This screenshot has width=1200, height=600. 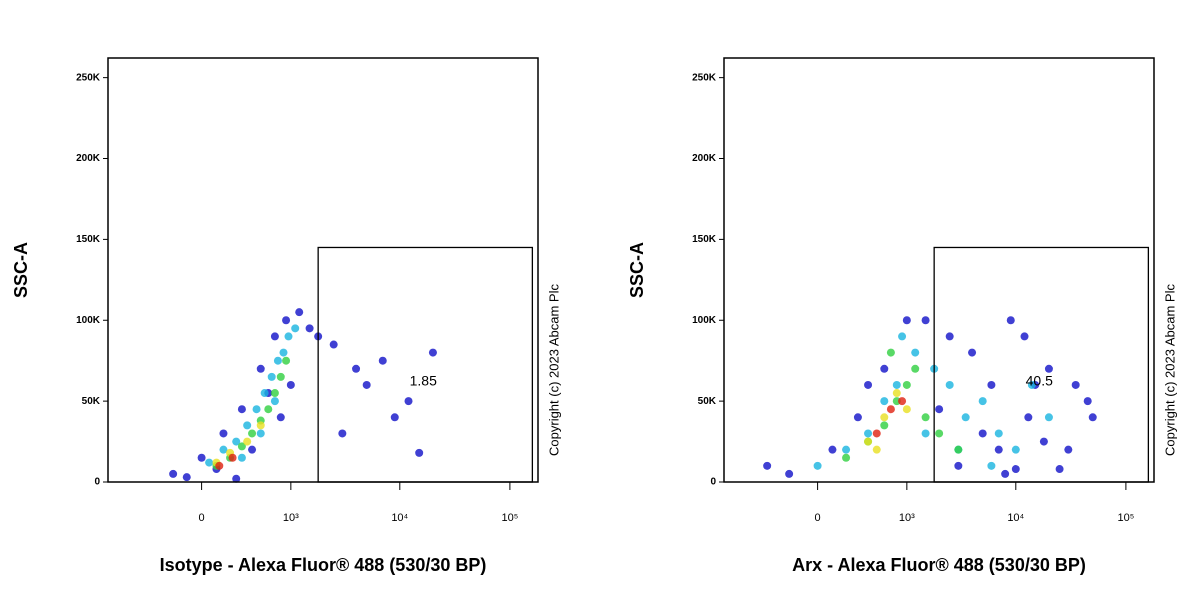 What do you see at coordinates (1041, 364) in the screenshot?
I see `gate` at bounding box center [1041, 364].